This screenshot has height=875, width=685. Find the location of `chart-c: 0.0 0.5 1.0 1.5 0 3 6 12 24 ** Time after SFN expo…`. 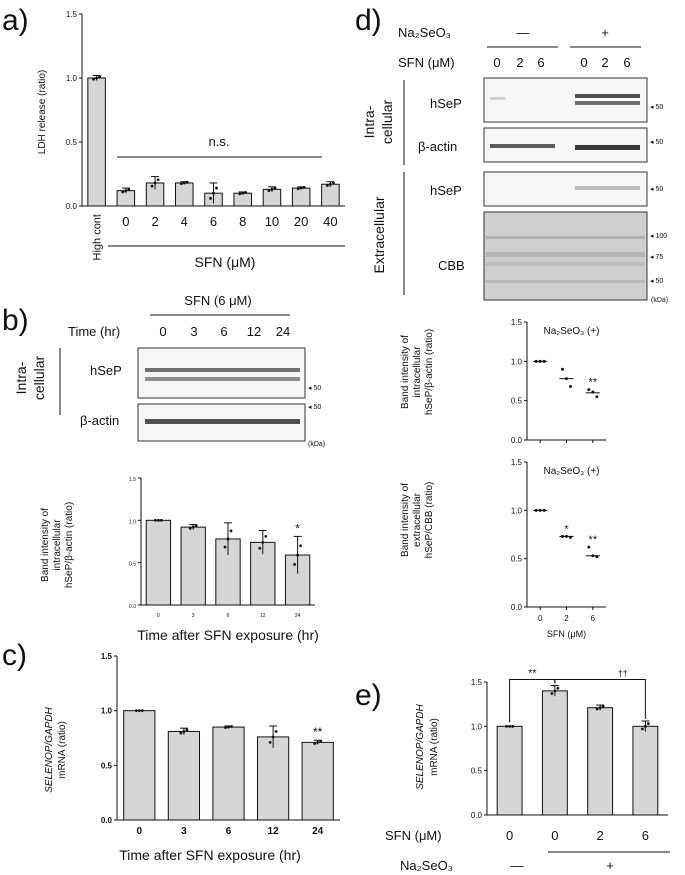

chart-c: 0.0 0.5 1.0 1.5 0 3 6 12 24 ** Time after SFN expo… is located at coordinates (220, 757).